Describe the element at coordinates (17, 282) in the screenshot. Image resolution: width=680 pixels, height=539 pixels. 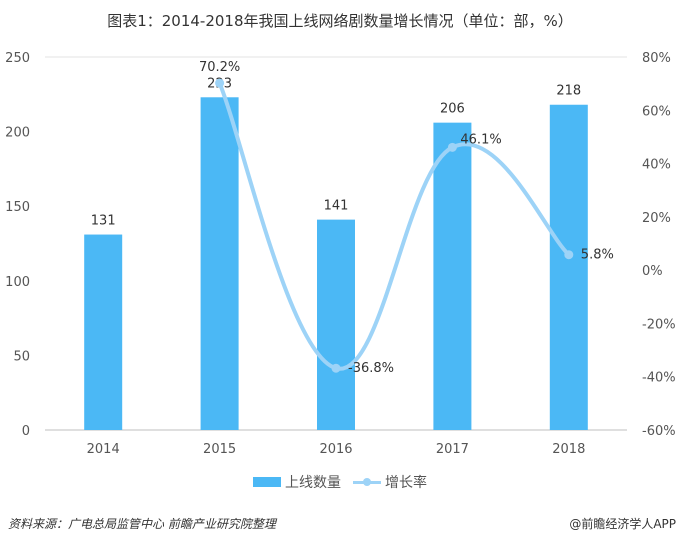
I see `left-tick-label: 100` at that location.